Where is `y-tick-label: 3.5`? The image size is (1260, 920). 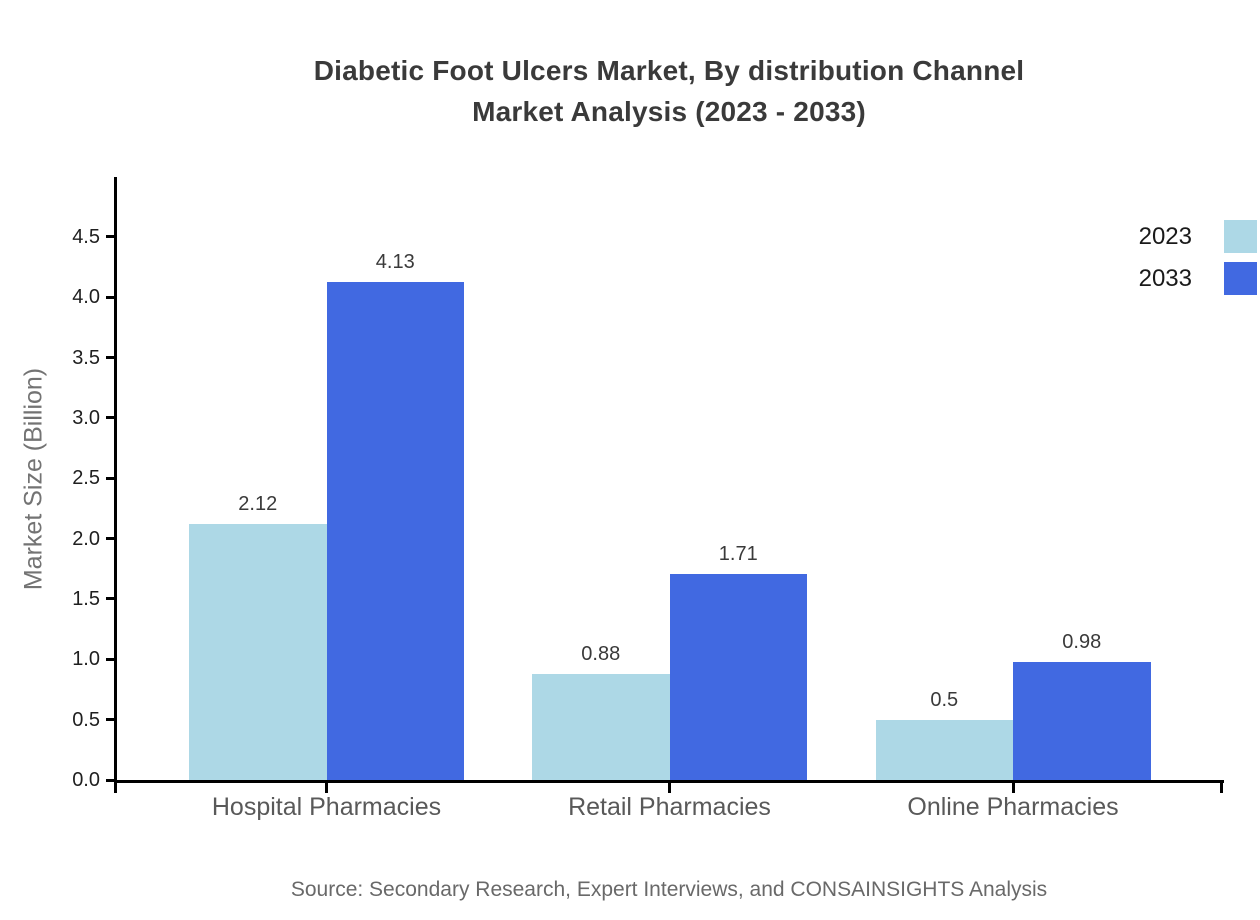
y-tick-label: 3.5 is located at coordinates (86, 357).